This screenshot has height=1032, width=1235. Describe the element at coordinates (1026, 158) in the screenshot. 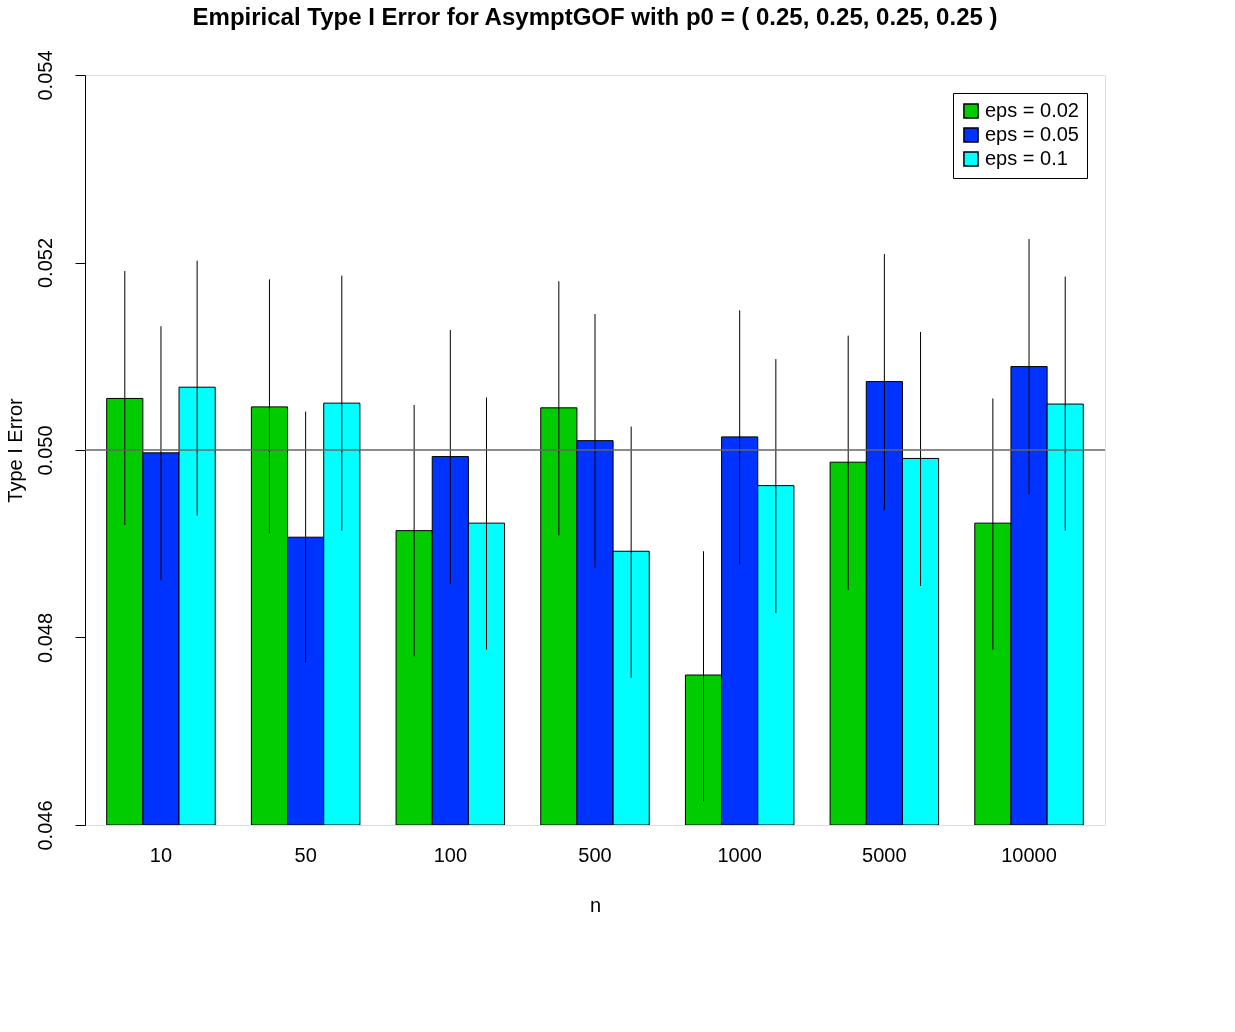

I see `legend-label: eps = 0.1` at that location.